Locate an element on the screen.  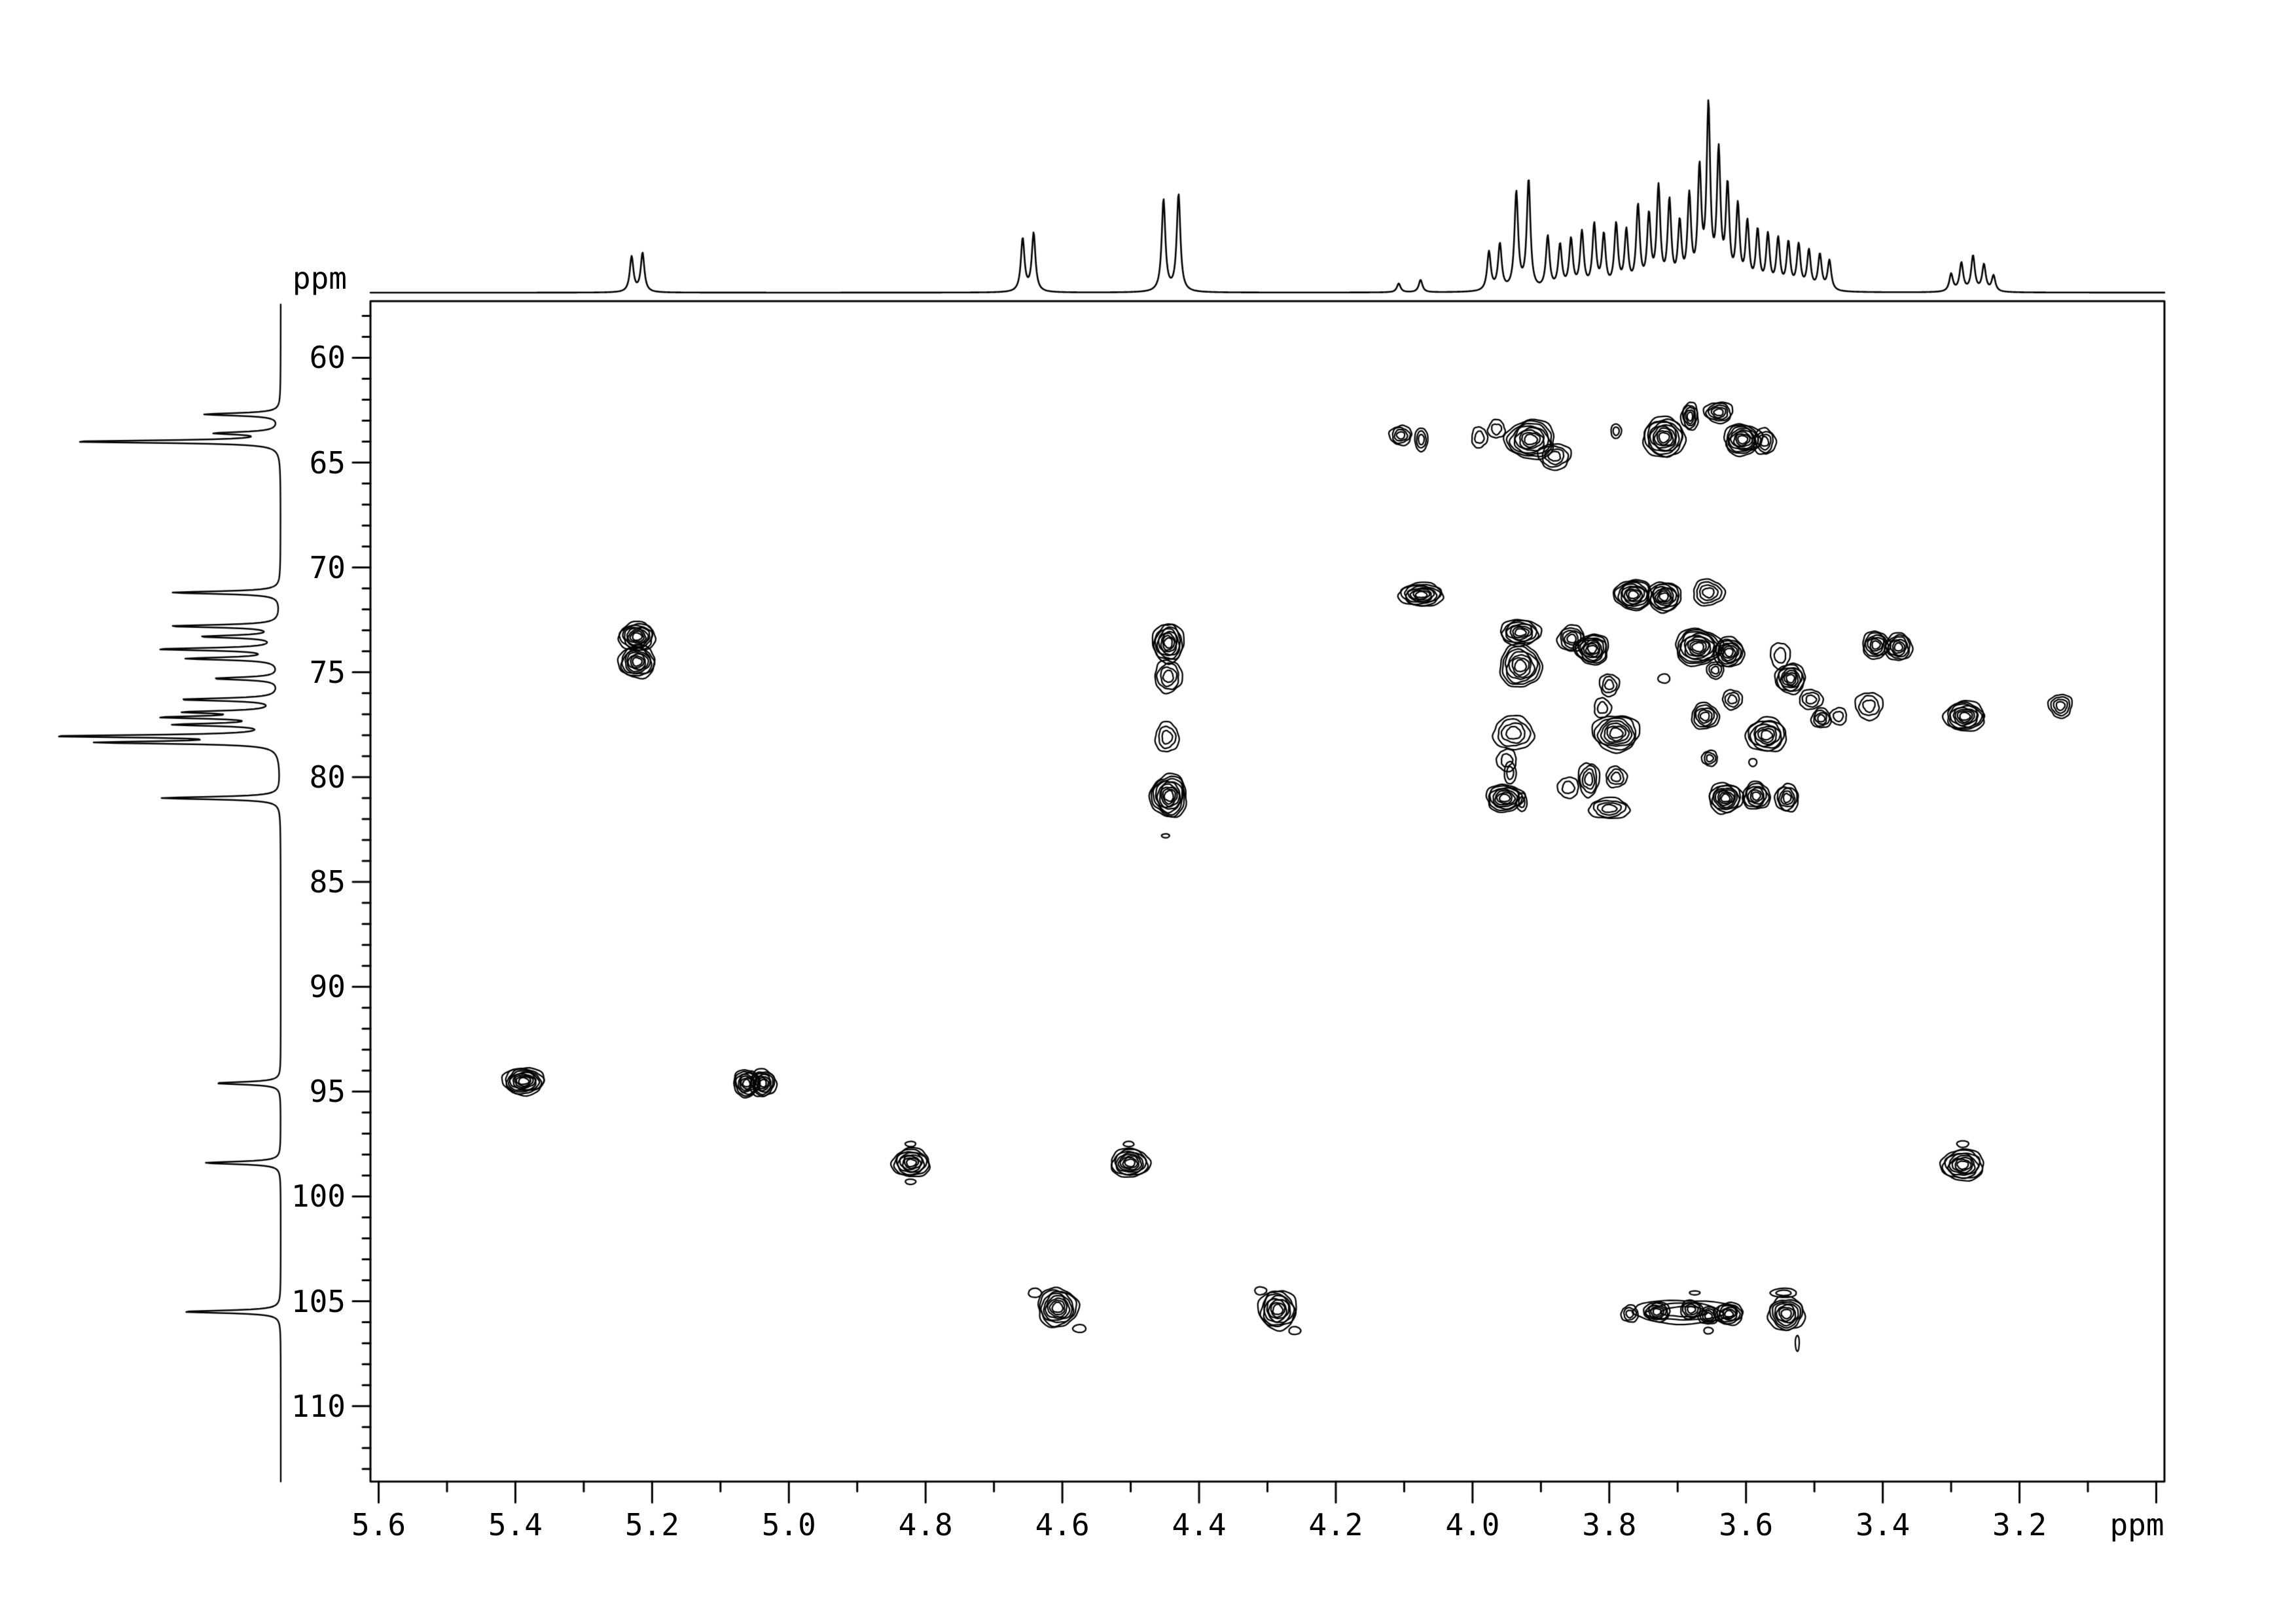
x-axis-tick-label: 3.4 is located at coordinates (1883, 1524).